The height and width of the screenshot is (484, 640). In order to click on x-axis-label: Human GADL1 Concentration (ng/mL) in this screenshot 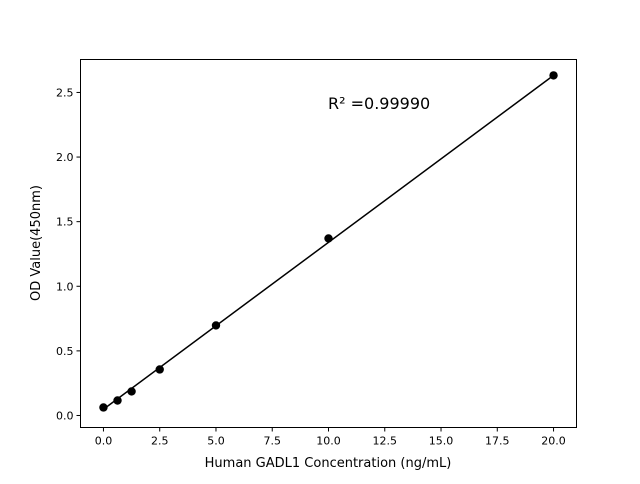, I will do `click(328, 463)`.